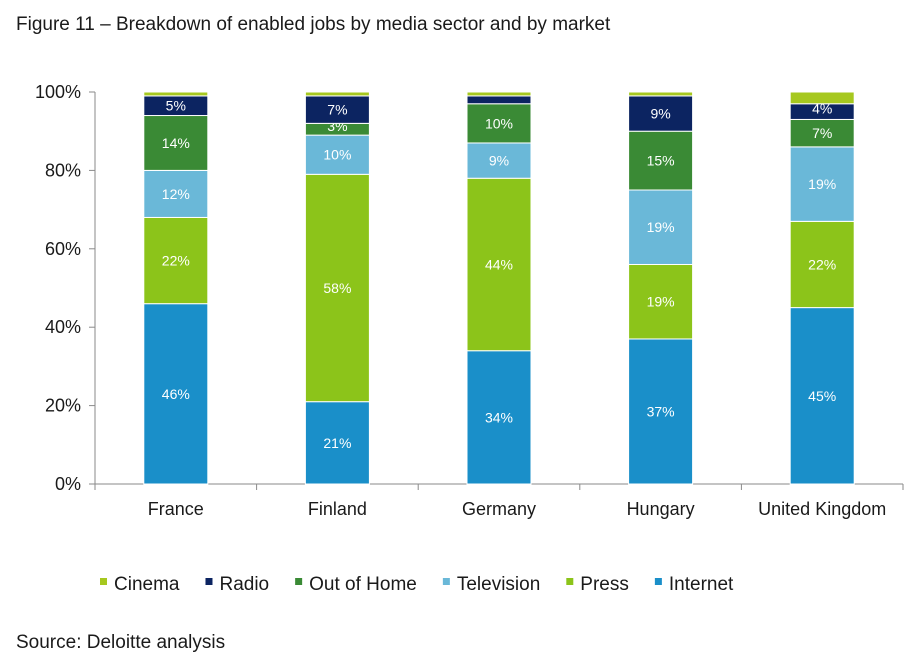 The image size is (911, 670). Describe the element at coordinates (604, 584) in the screenshot. I see `legend-label: Press` at that location.